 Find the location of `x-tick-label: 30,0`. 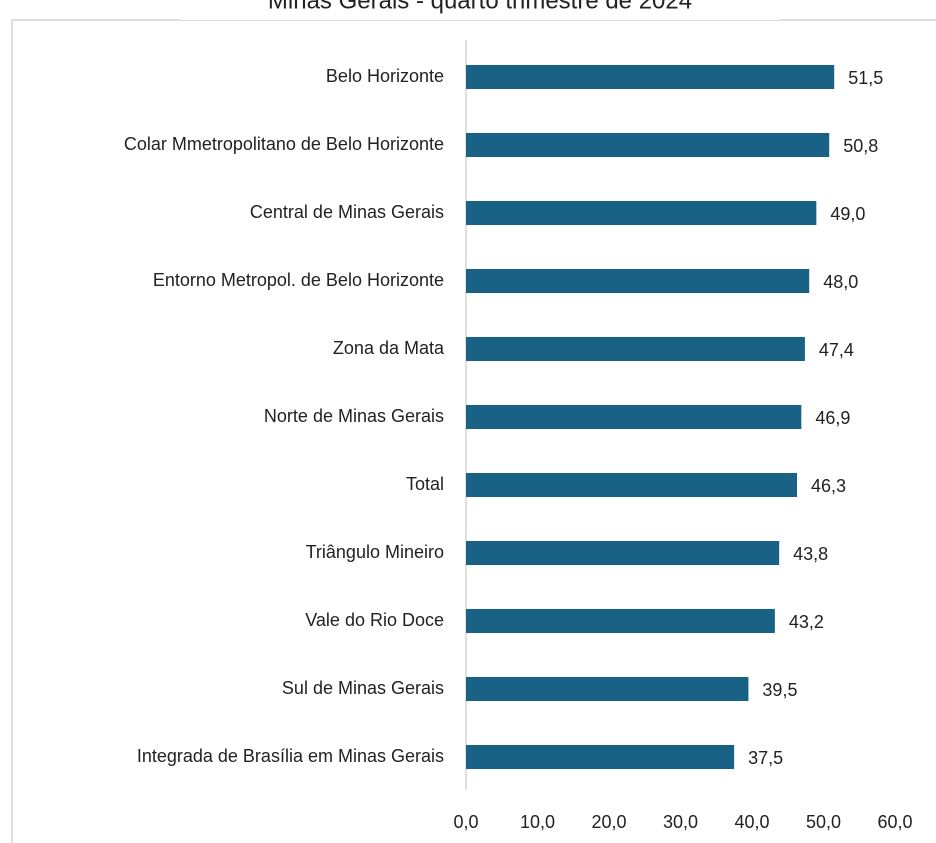

x-tick-label: 30,0 is located at coordinates (680, 822).